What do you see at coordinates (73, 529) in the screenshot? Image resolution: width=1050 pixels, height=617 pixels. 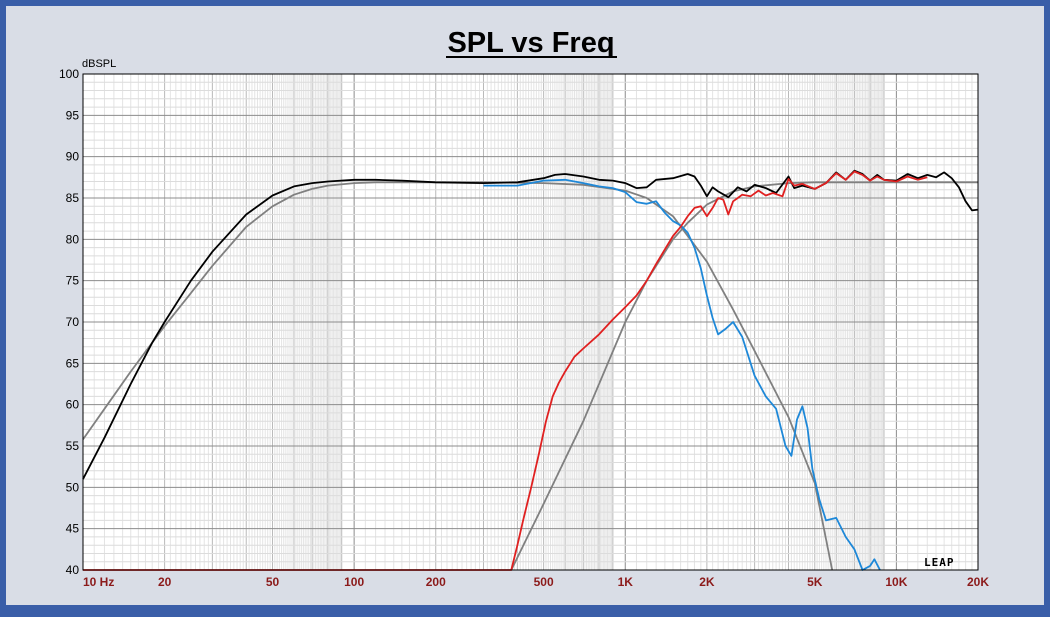 I see `y-tick-label: 45` at bounding box center [73, 529].